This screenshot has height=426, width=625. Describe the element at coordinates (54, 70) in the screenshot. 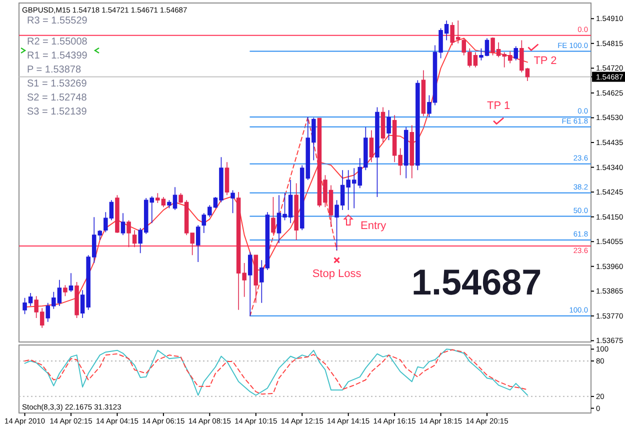

I see `annotation: P = 1.53878` at that location.